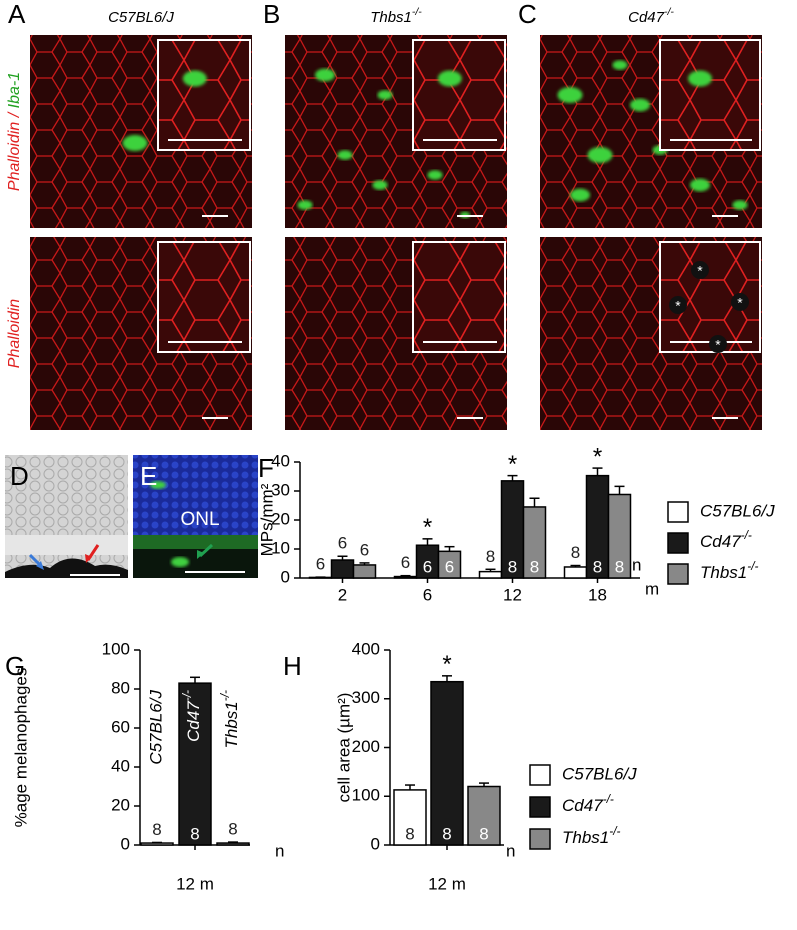  What do you see at coordinates (15, 666) in the screenshot?
I see `chart-letter: G` at bounding box center [15, 666].